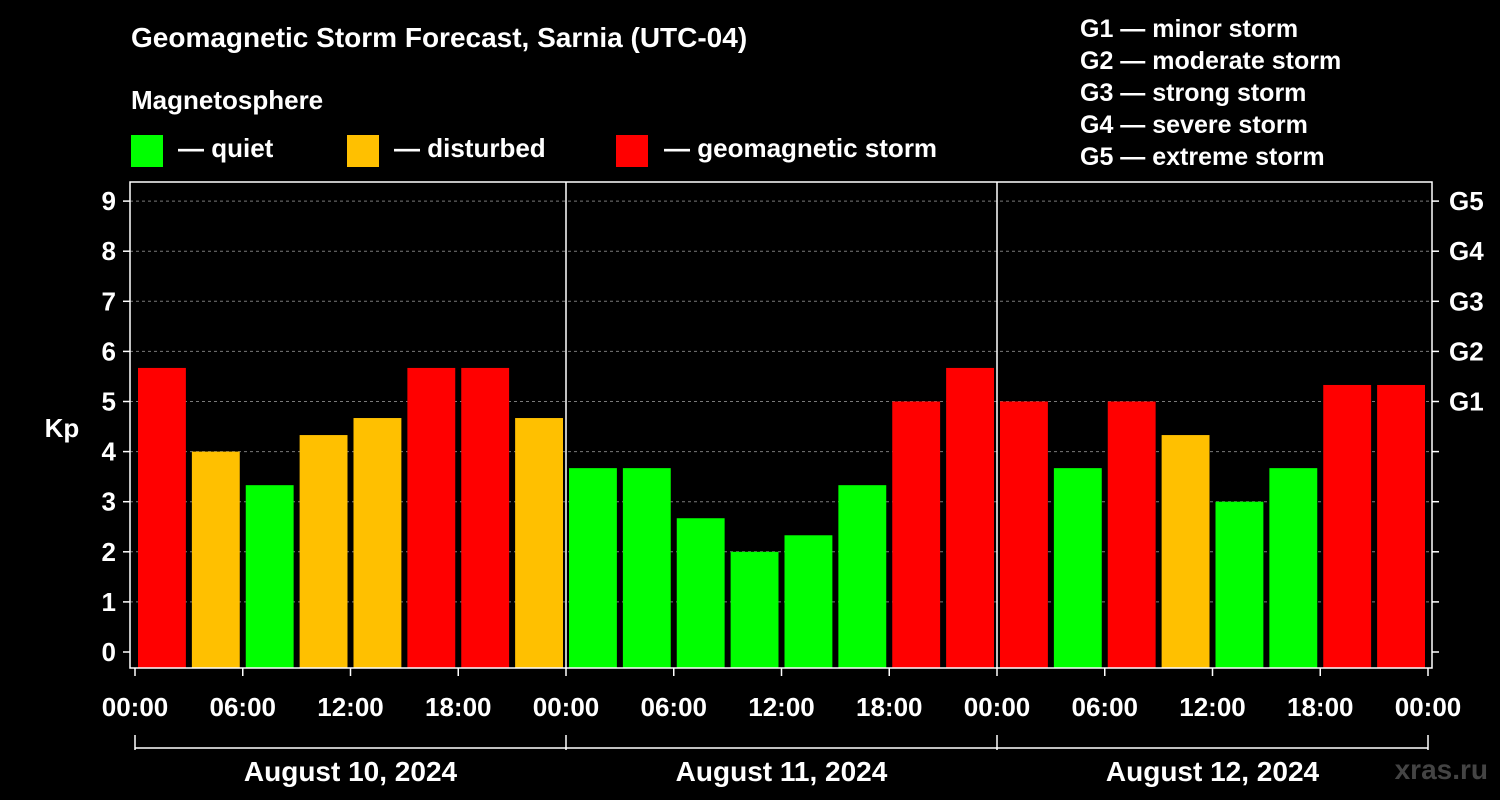 Image resolution: width=1500 pixels, height=800 pixels. What do you see at coordinates (226, 148) in the screenshot?
I see `legend-label-quiet: — quiet` at bounding box center [226, 148].